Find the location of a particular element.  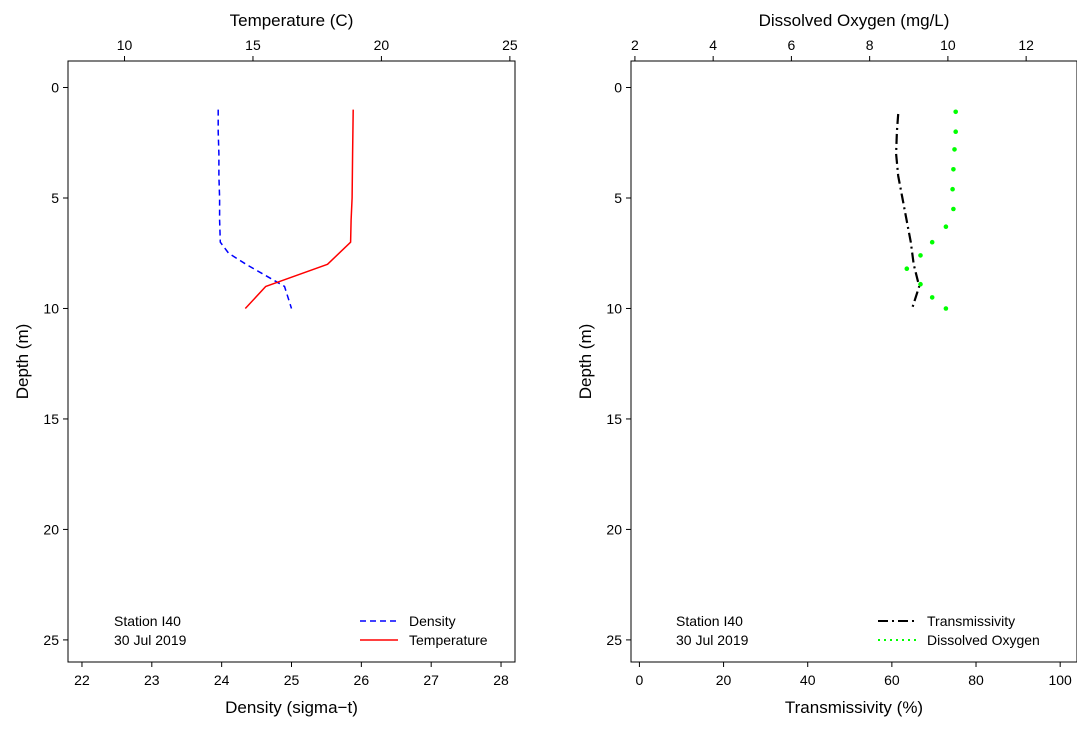

right-bottom-tick-label: 20 is located at coordinates (724, 680).